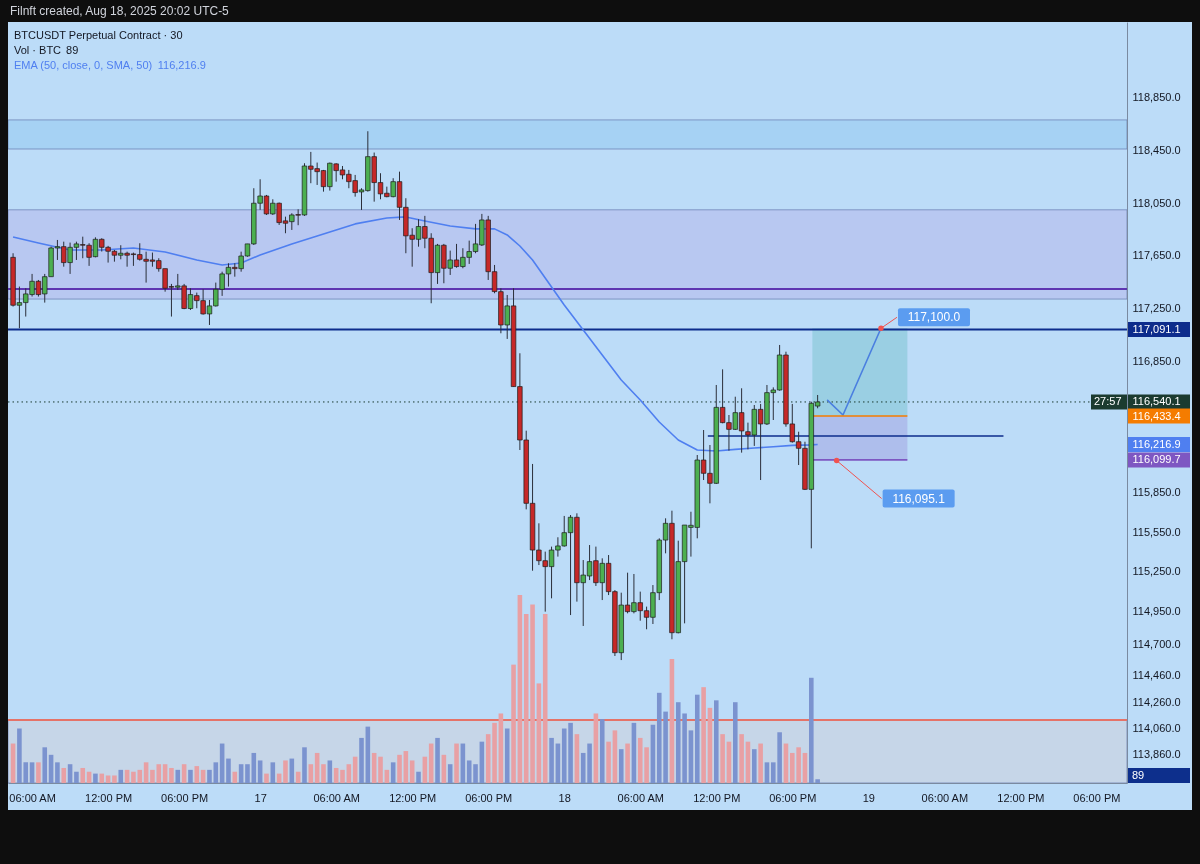 The height and width of the screenshot is (864, 1200). I want to click on x-tick-label: 19, so click(868, 797).